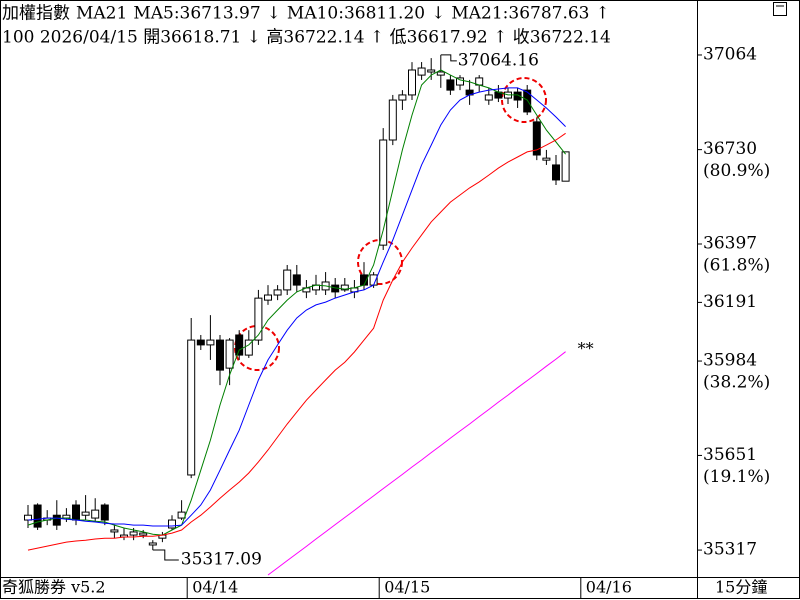  What do you see at coordinates (498, 60) in the screenshot?
I see `high-annotation: 37064.16` at bounding box center [498, 60].